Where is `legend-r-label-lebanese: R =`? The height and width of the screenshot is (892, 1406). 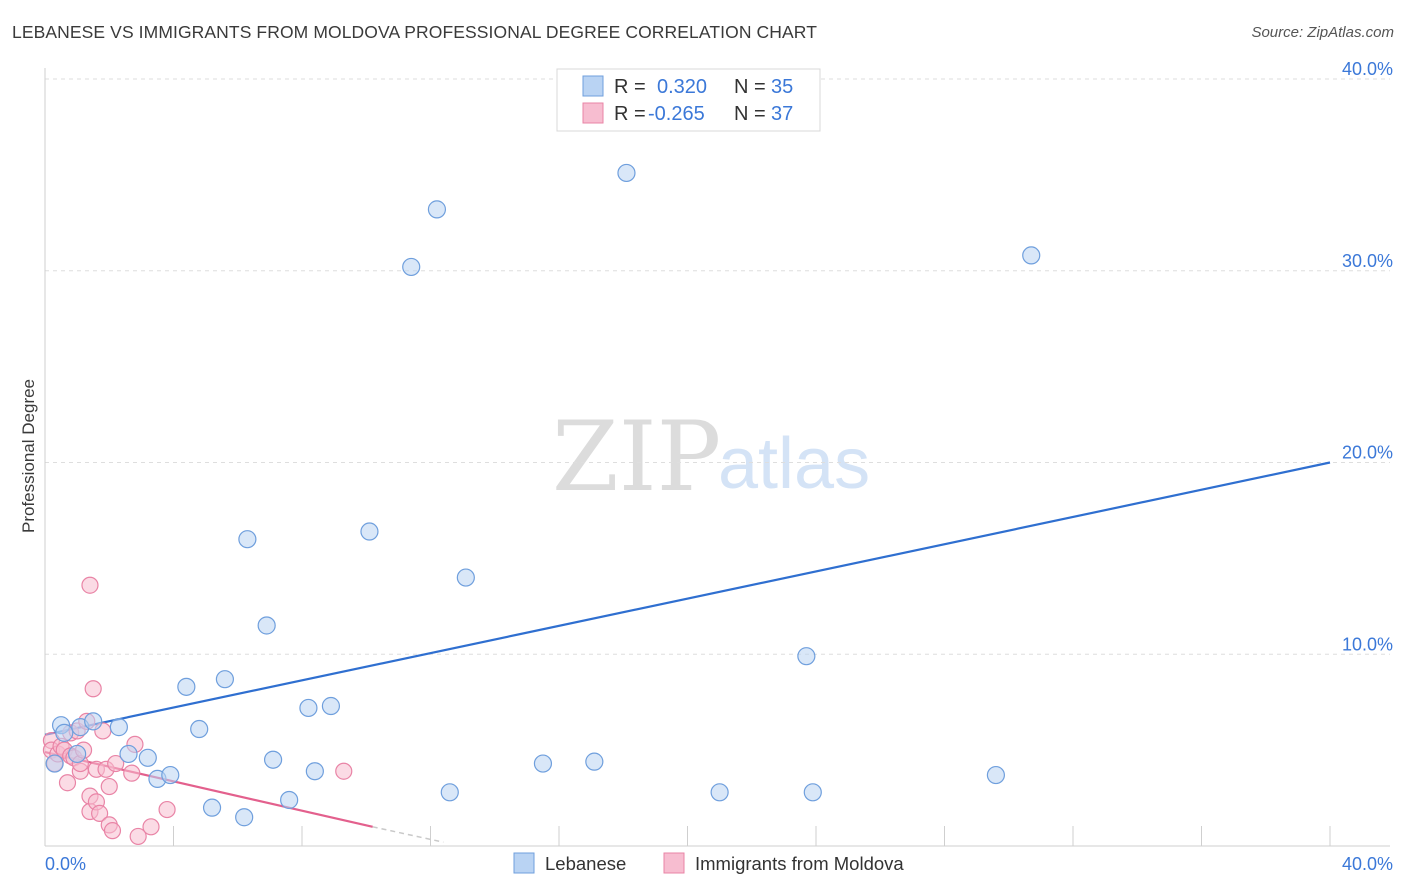 legend-r-label-lebanese: R = is located at coordinates (630, 87).